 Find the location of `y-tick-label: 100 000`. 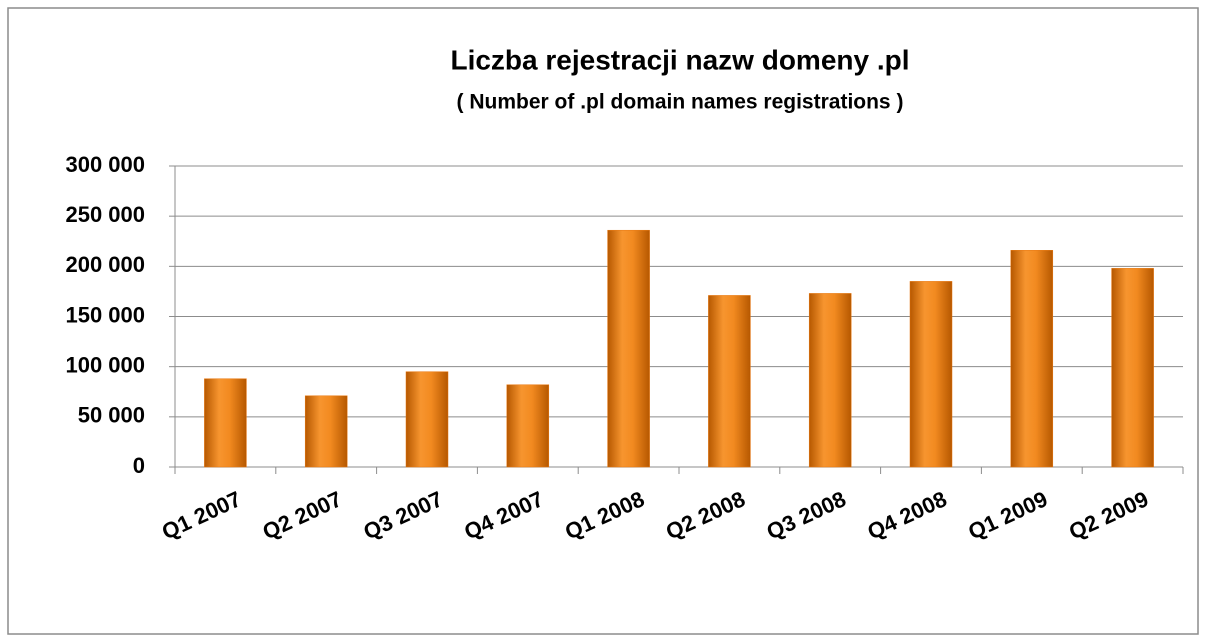

y-tick-label: 100 000 is located at coordinates (105, 364).